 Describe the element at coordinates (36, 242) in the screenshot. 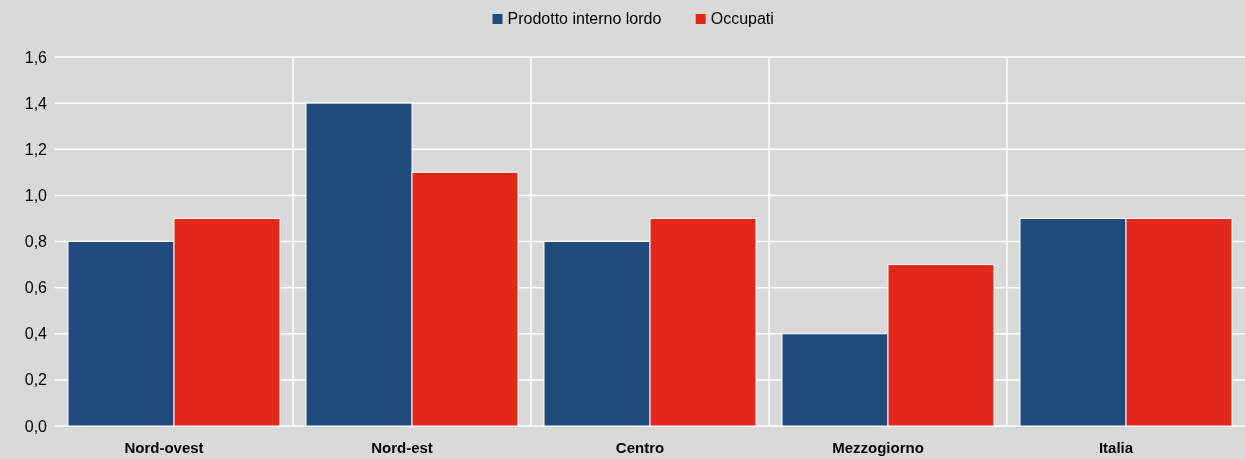

I see `y-tick-label: 0,8` at that location.